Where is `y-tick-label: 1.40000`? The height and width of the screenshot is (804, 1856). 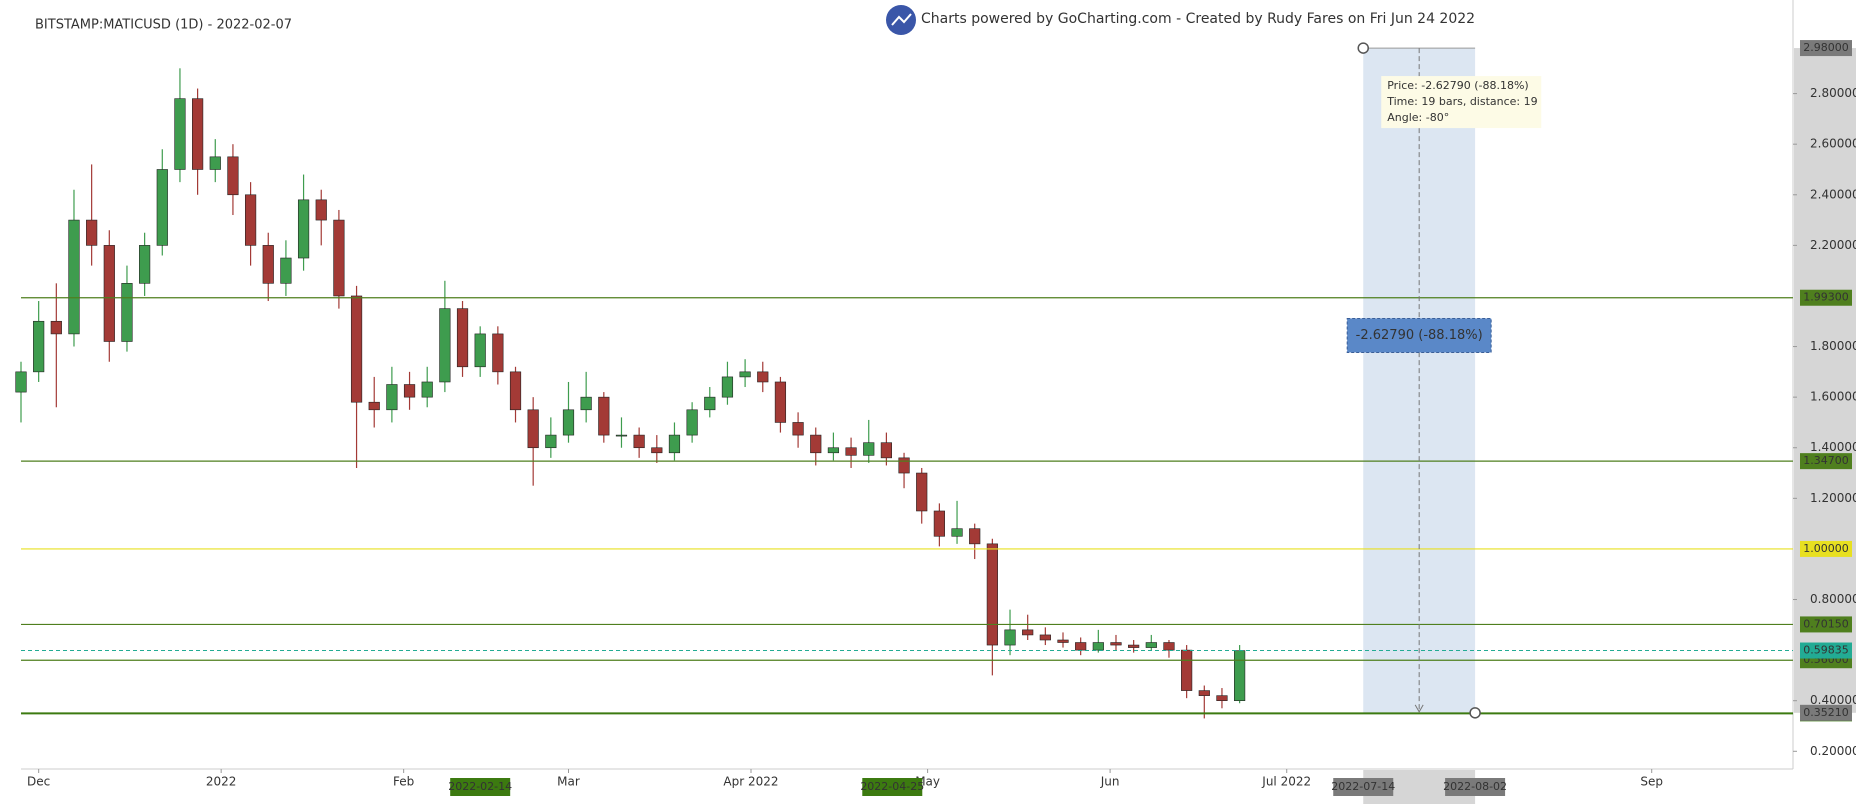
y-tick-label: 1.40000 is located at coordinates (1833, 447).